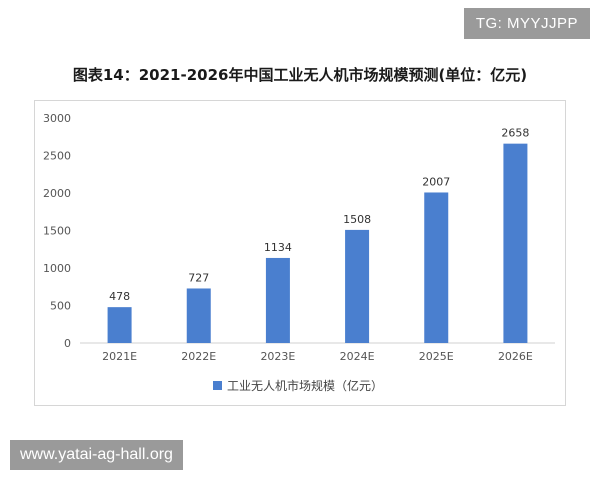 This screenshot has height=480, width=600. What do you see at coordinates (57, 268) in the screenshot?
I see `y-tick-label: 1000` at bounding box center [57, 268].